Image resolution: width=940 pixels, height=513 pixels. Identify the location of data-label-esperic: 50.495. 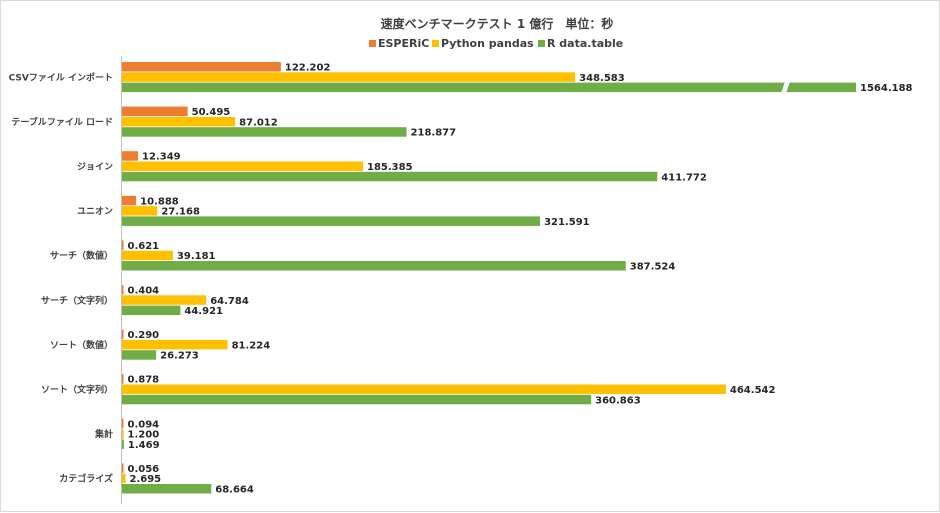
(211, 112).